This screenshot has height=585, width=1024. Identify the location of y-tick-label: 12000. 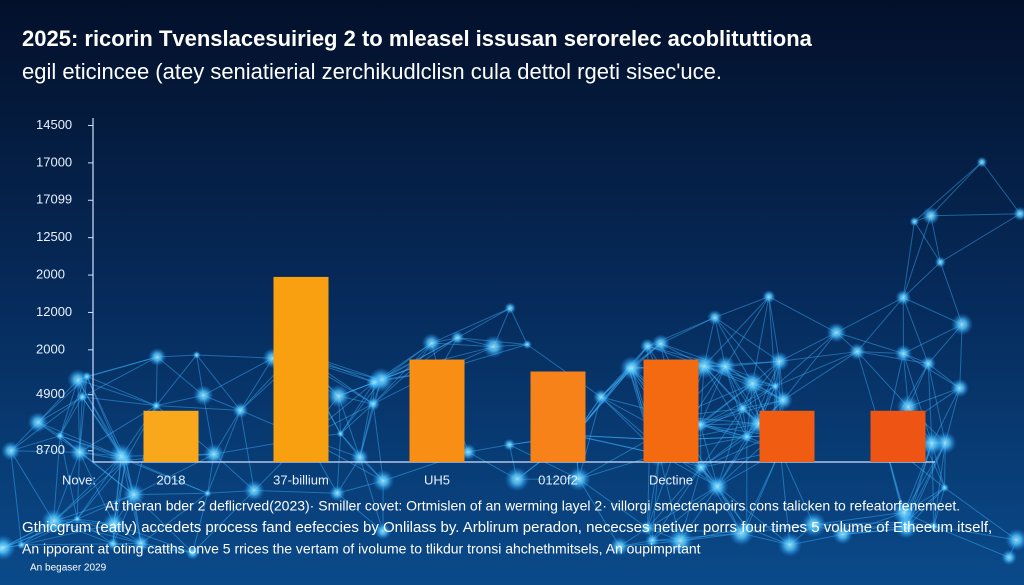
(54, 311).